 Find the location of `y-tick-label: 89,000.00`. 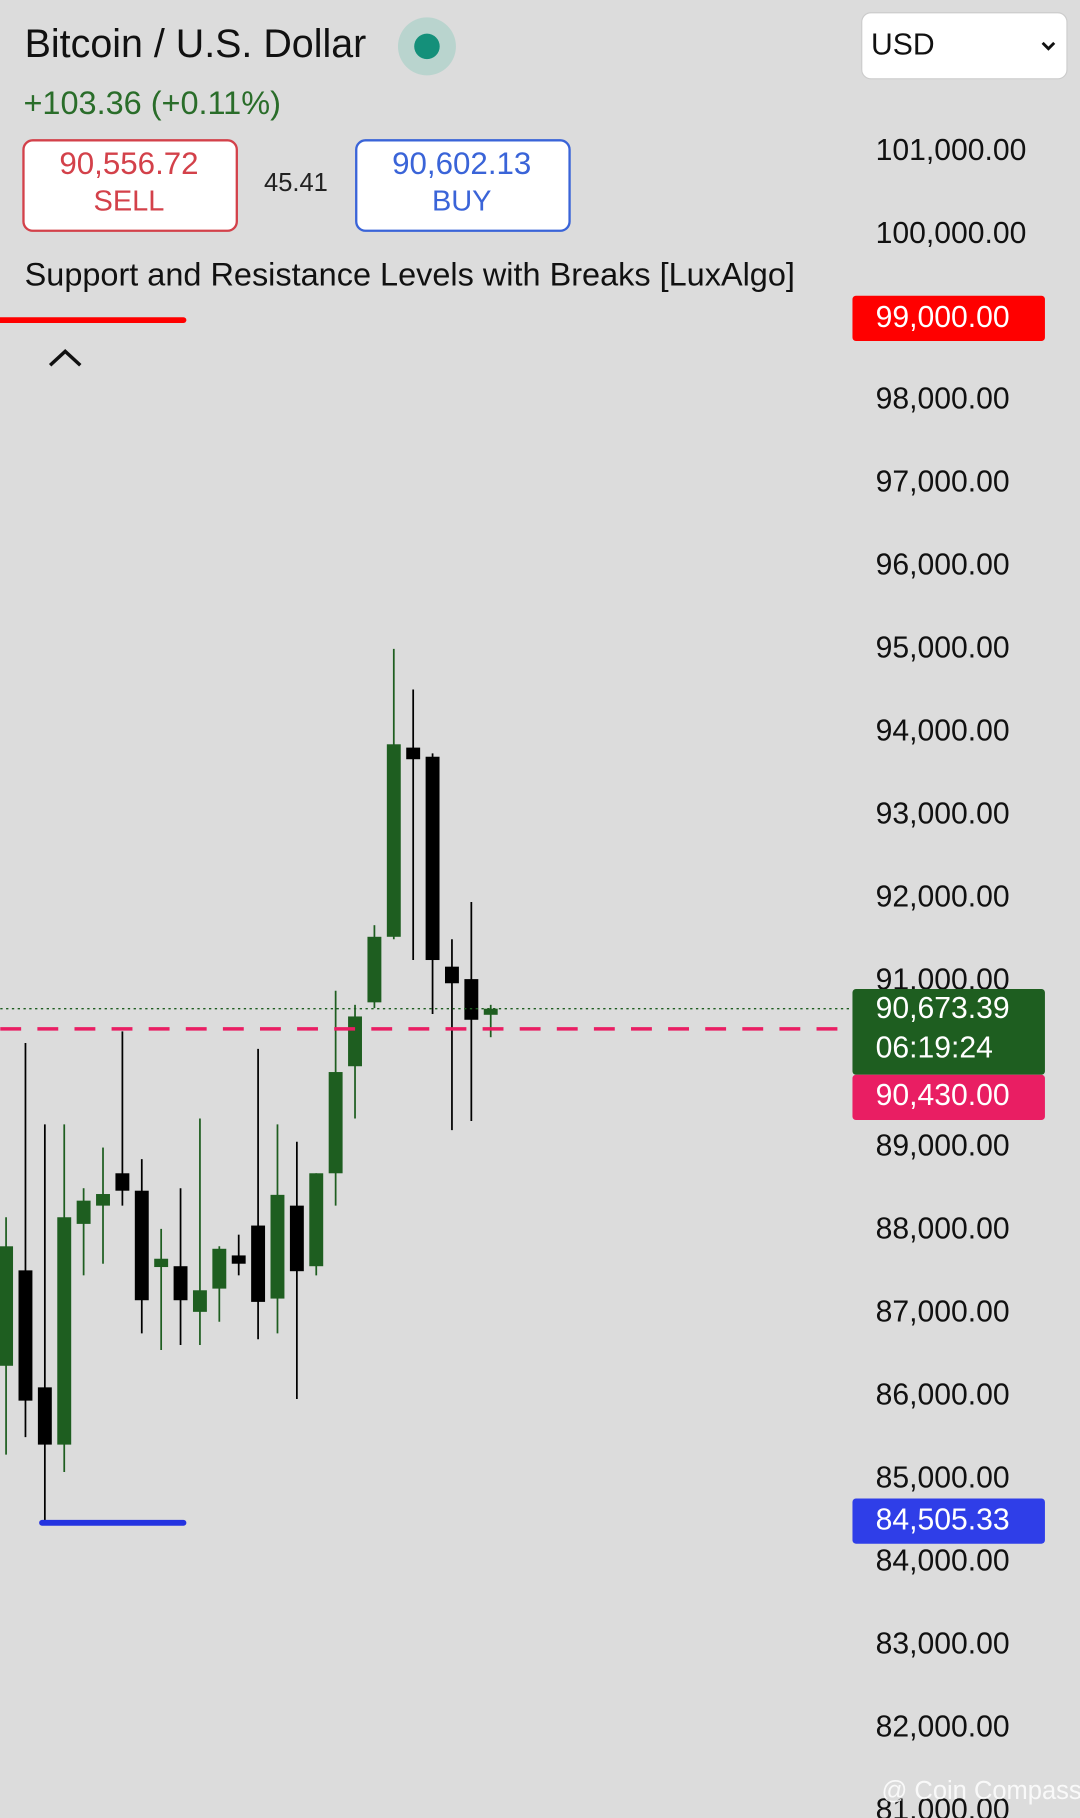

y-tick-label: 89,000.00 is located at coordinates (943, 1146).